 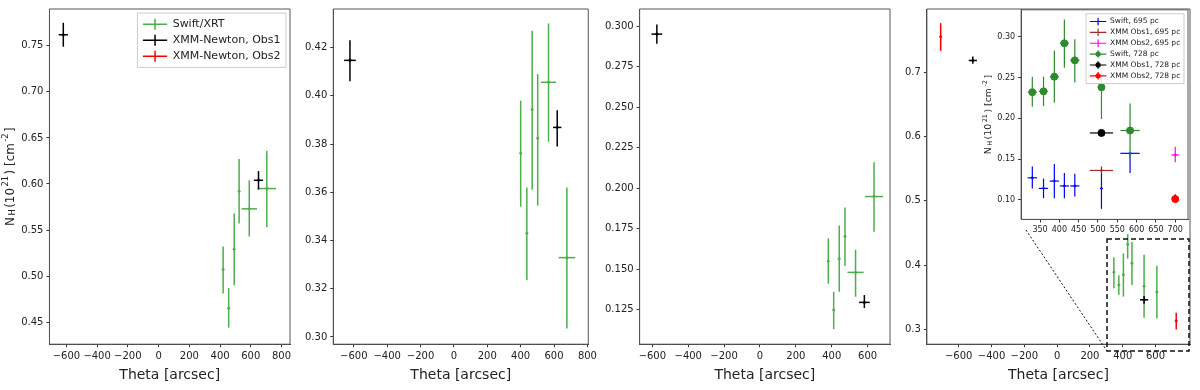 What do you see at coordinates (32, 275) in the screenshot?
I see `y-tick-label: 0.50` at bounding box center [32, 275].